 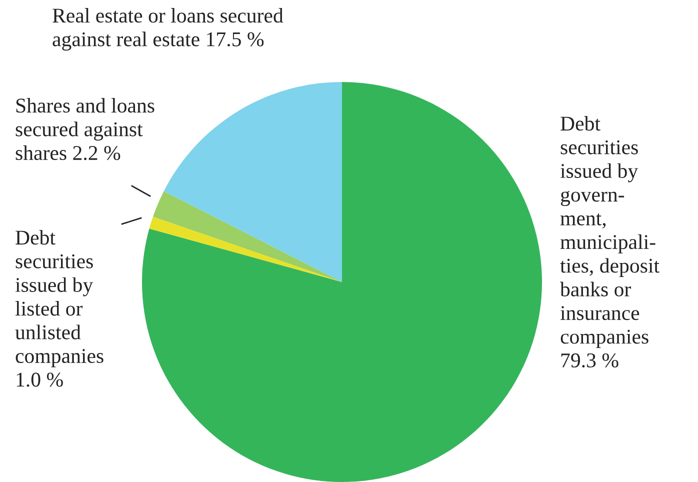 I want to click on category-label: Debt securities issued by govern- ment, municipali- ties, deposit banks or insurance companies 79.3 %, so click(x=610, y=242).